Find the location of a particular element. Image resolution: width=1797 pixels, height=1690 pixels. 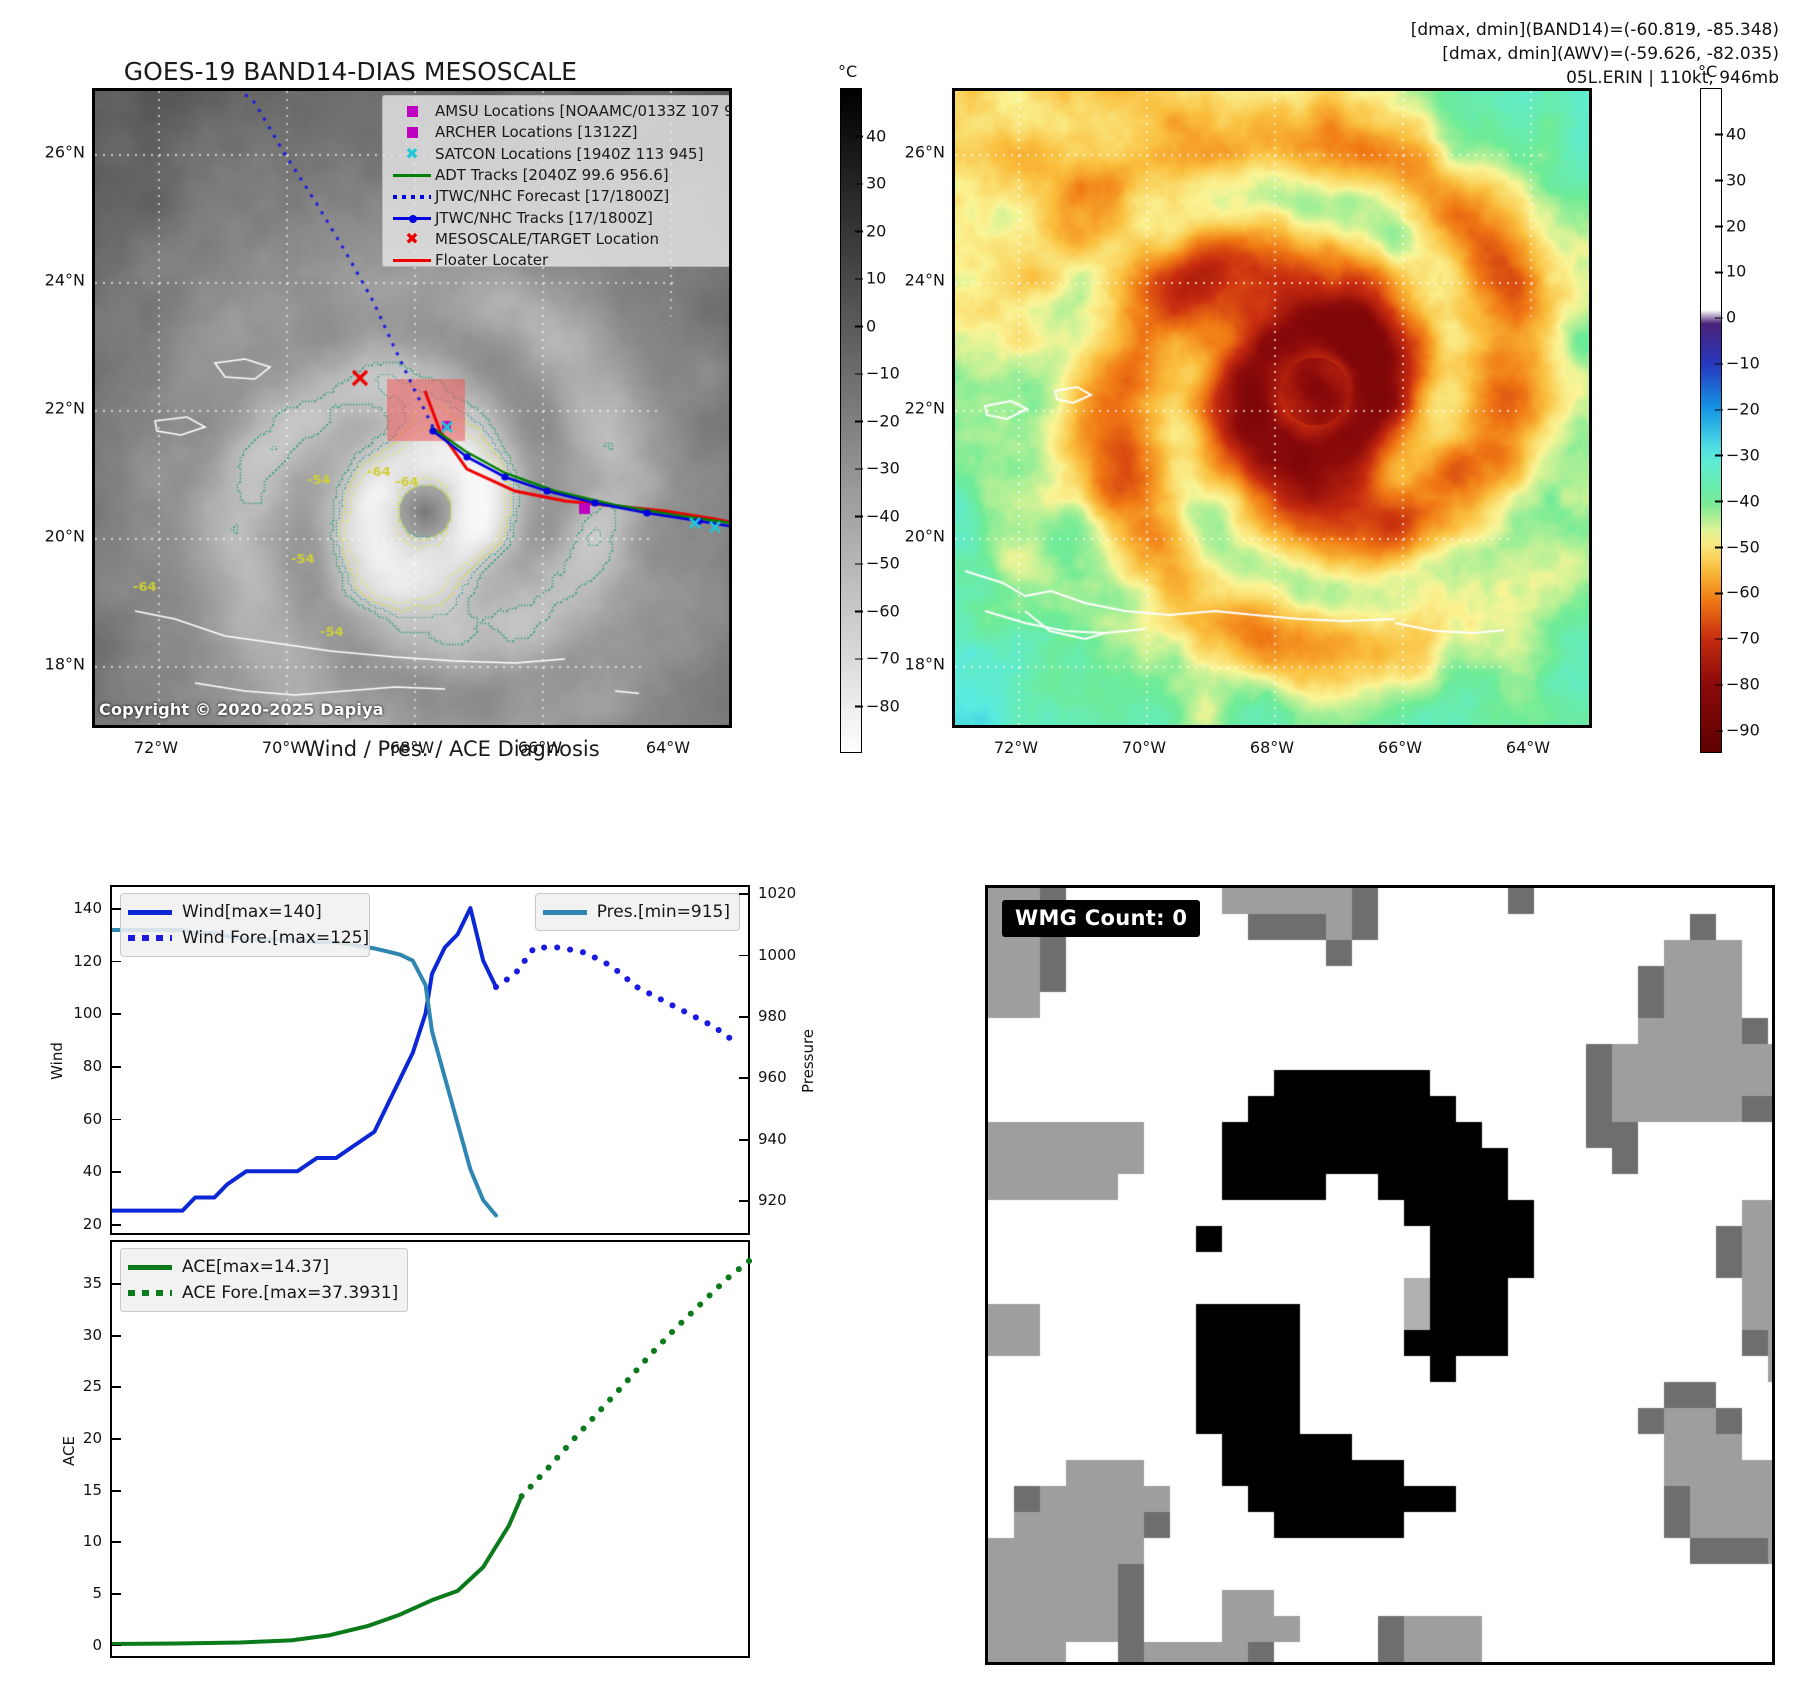

legend-item: ACE Fore.[max=37.3931] is located at coordinates (263, 1293).